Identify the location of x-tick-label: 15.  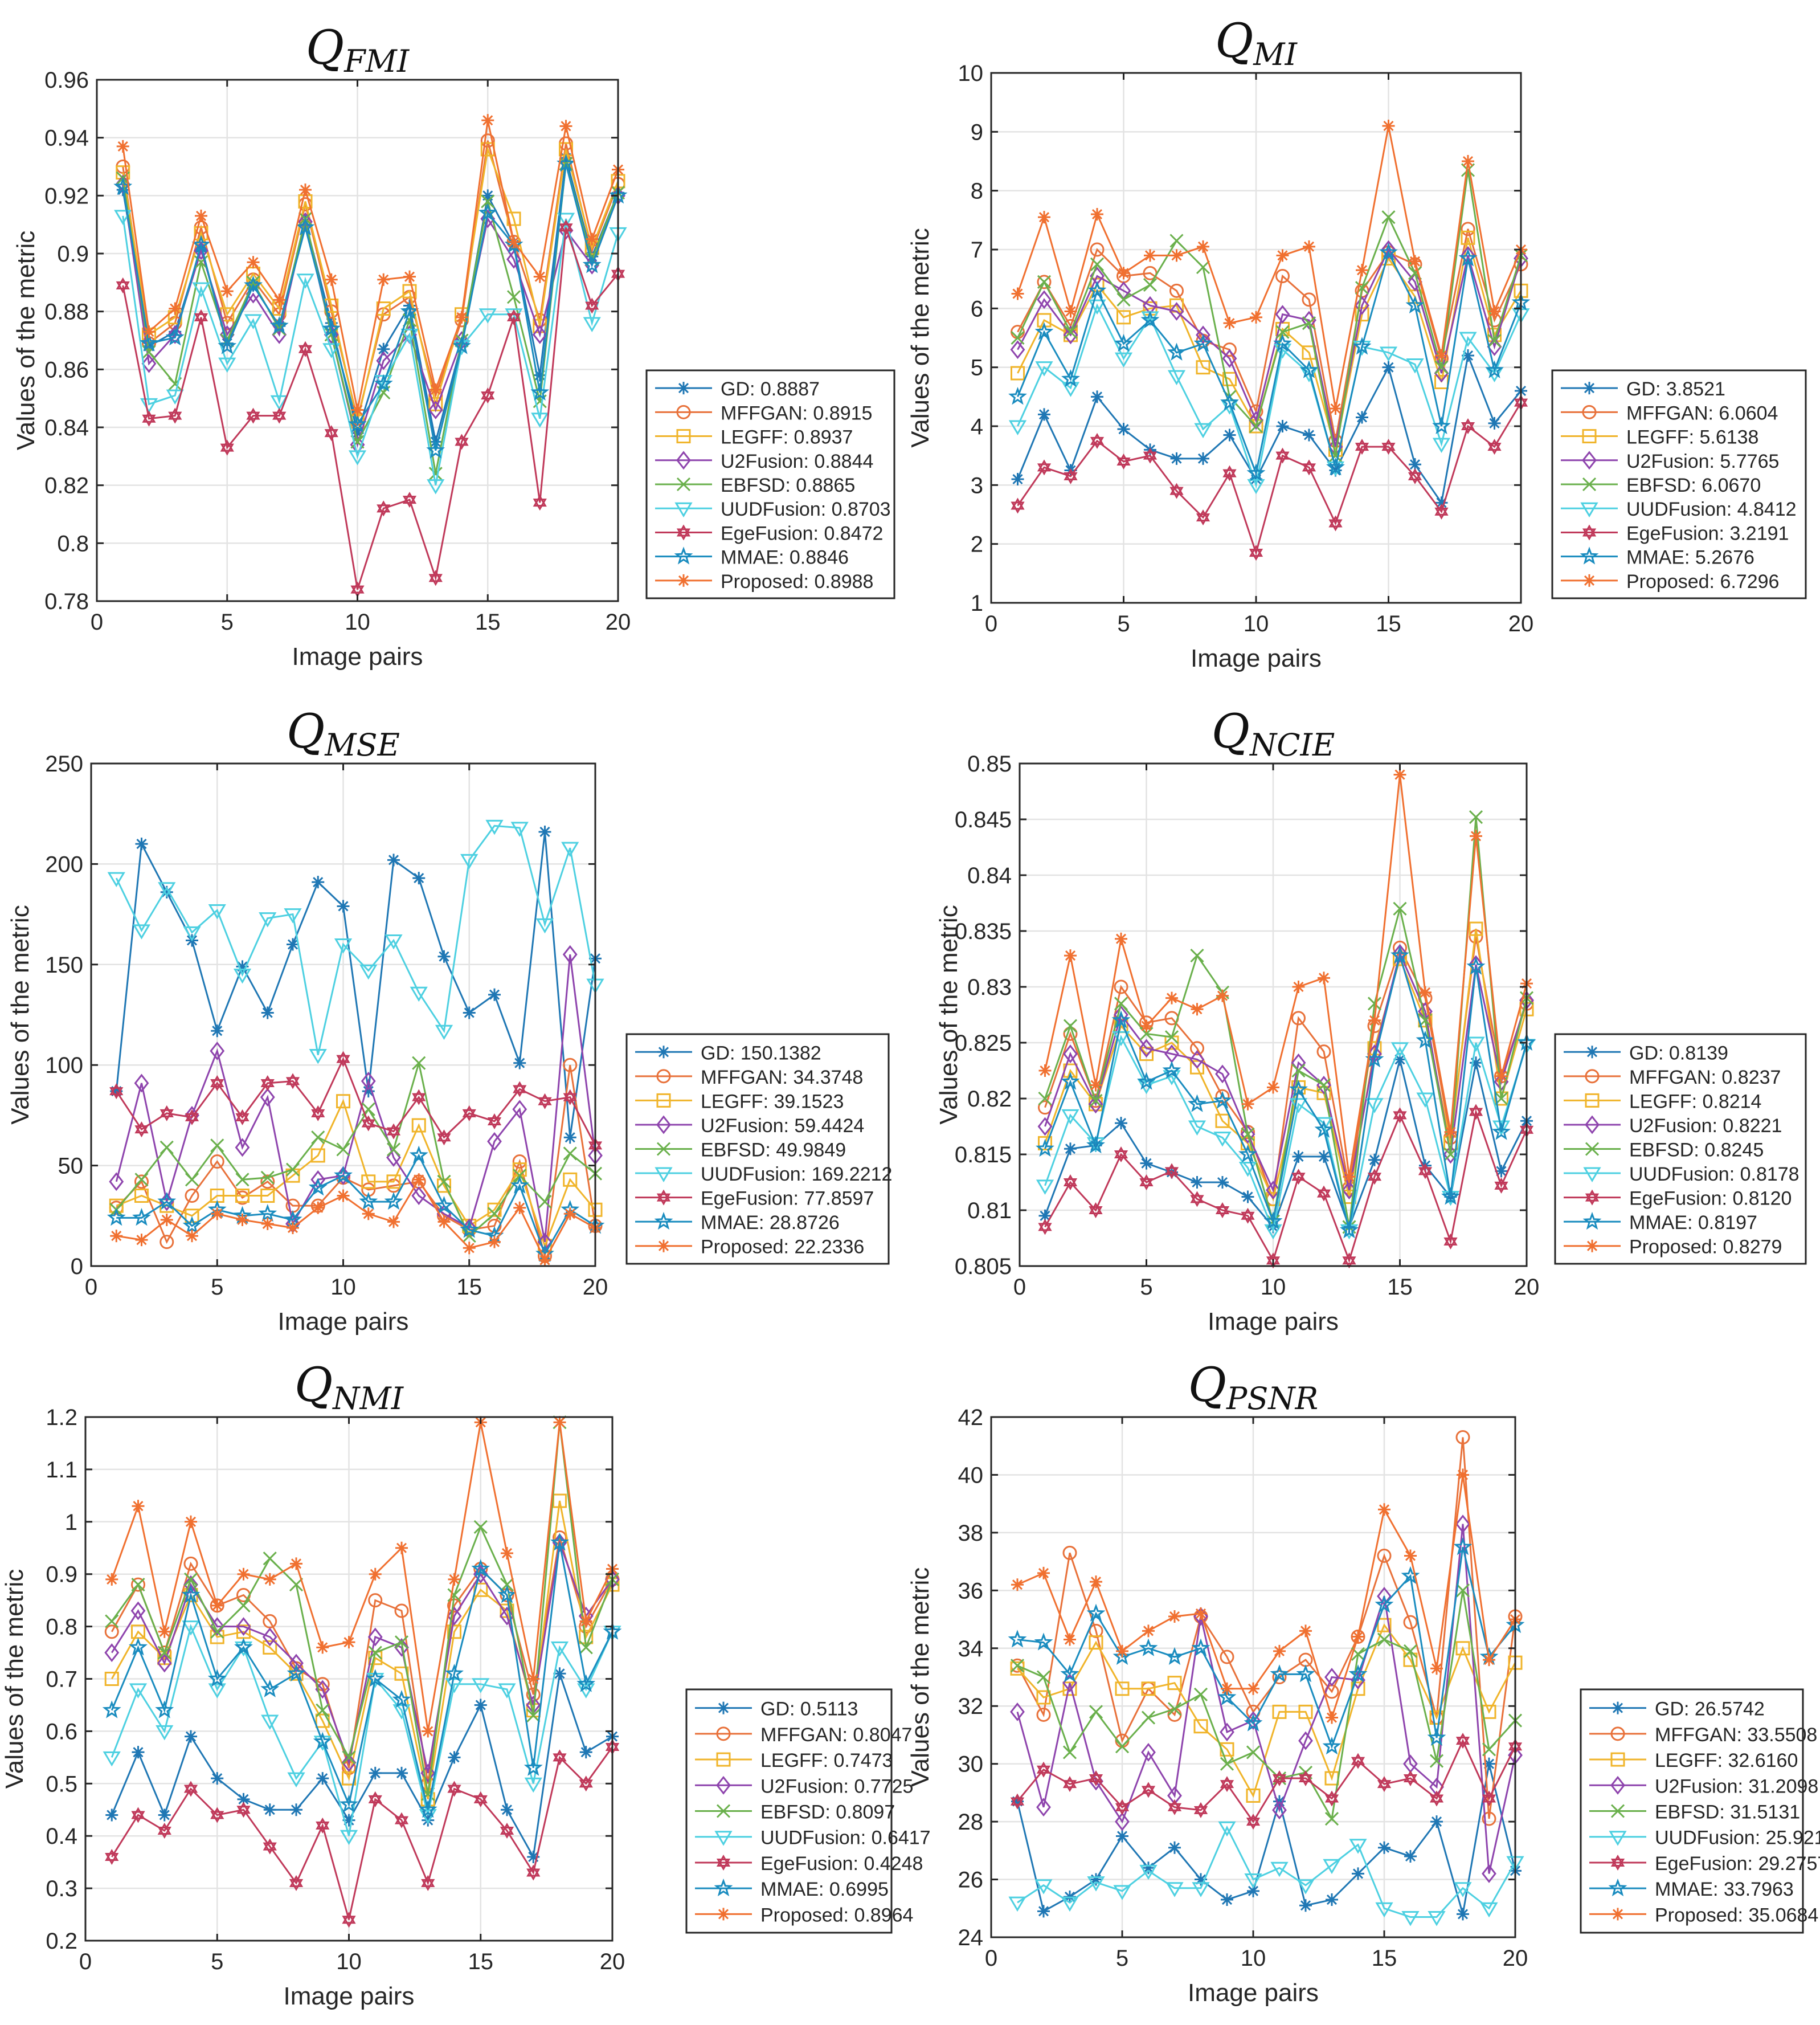
(1388, 623).